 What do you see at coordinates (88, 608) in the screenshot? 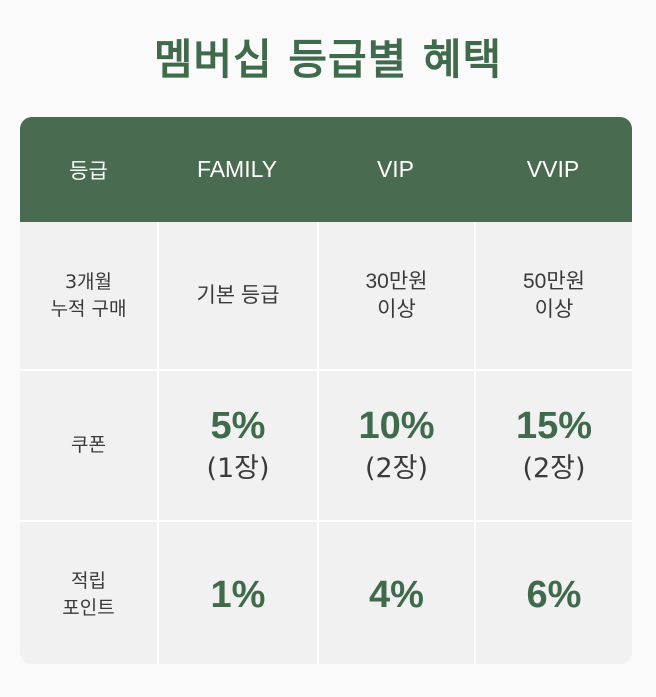
I see `points-label-line2: 포인트` at bounding box center [88, 608].